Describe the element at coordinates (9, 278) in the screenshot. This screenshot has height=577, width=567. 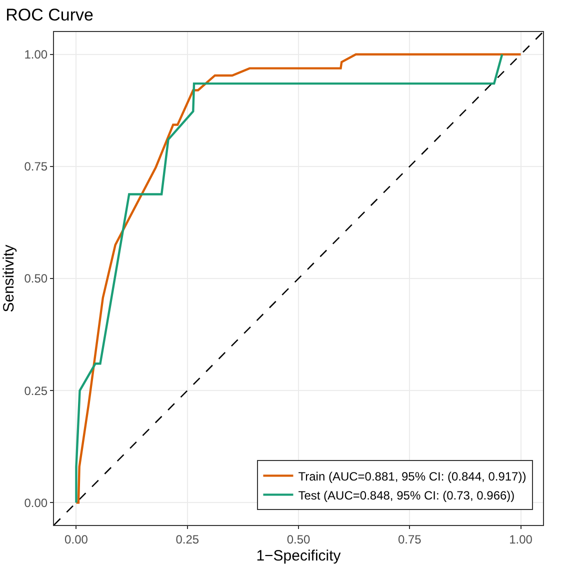
I see `y-axis-title: Sensitivity` at that location.